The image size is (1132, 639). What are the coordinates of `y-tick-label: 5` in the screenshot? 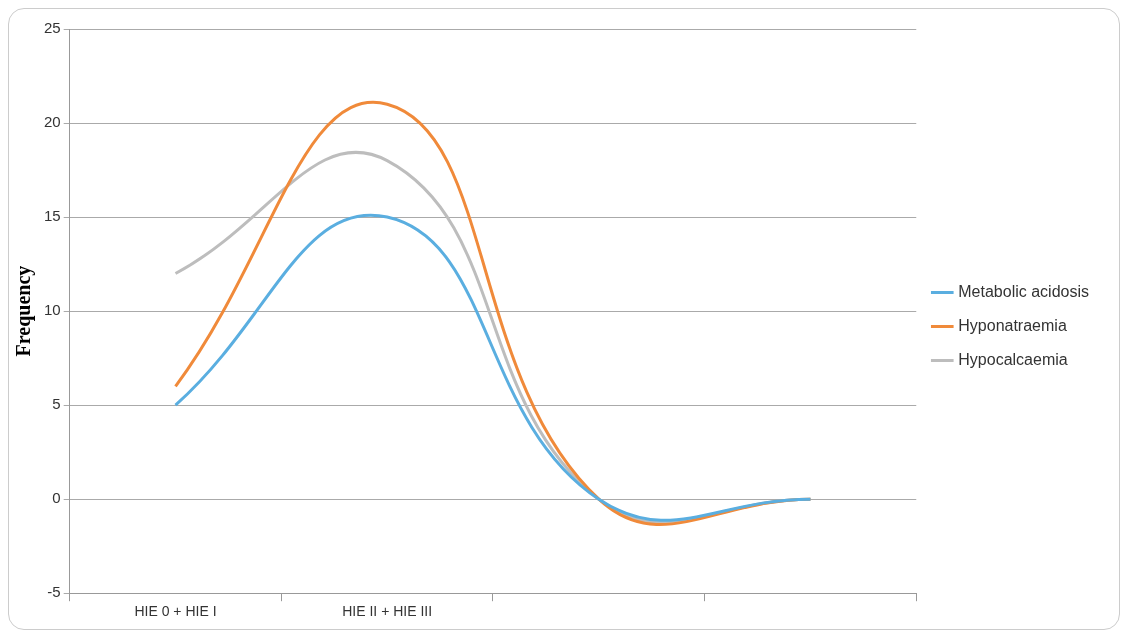 It's located at (56, 404).